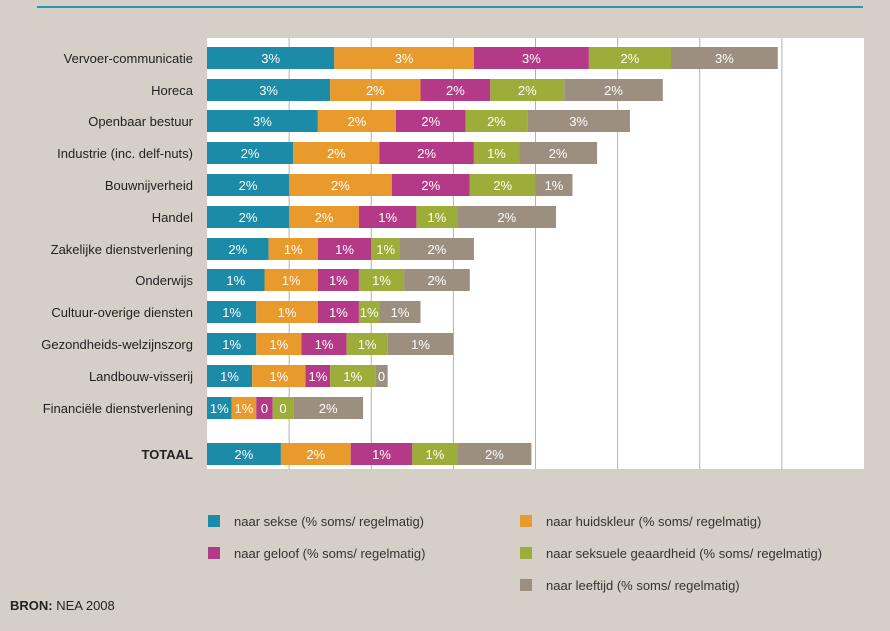 This screenshot has height=631, width=890. Describe the element at coordinates (214, 521) in the screenshot. I see `legend-swatch-sekse` at that location.